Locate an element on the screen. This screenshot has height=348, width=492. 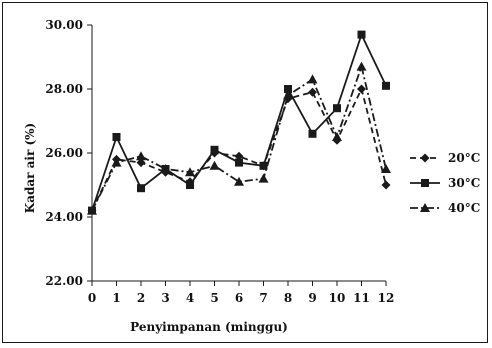
x-tick-label: 10 is located at coordinates (337, 298).